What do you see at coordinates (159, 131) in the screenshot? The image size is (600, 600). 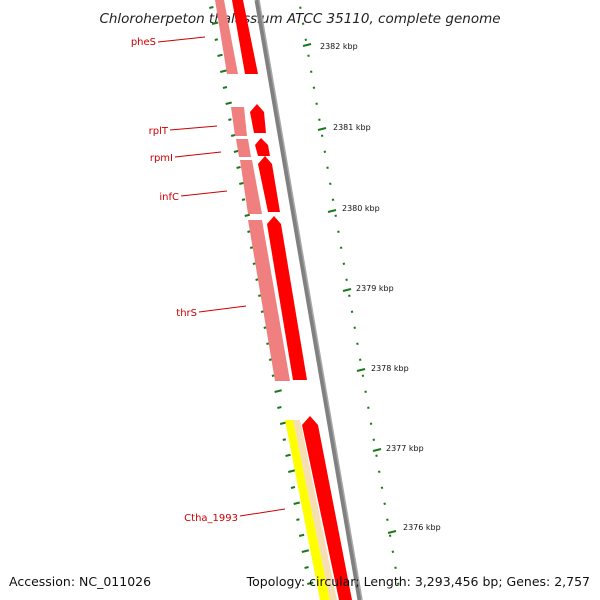 I see `gene-label-rplt: rplT` at bounding box center [159, 131].